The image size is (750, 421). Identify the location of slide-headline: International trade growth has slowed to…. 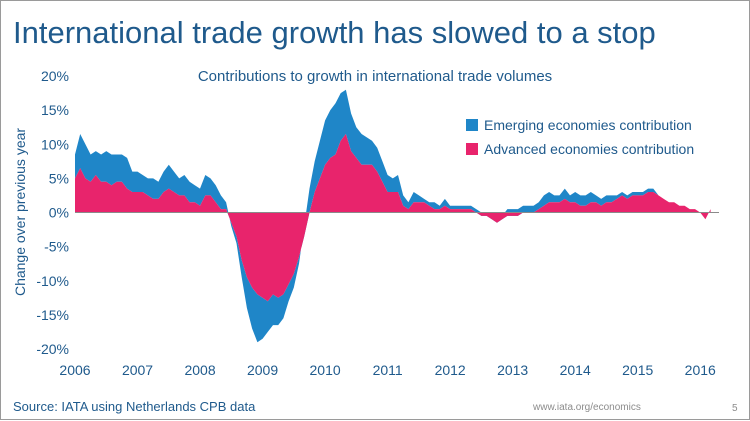
(334, 32).